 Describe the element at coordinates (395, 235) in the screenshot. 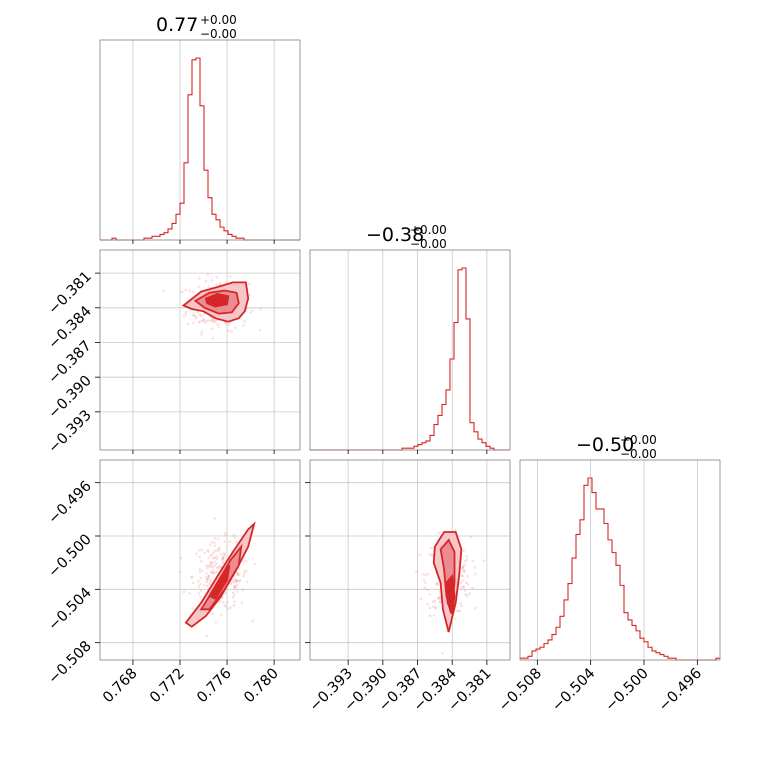

I see `panel-title: −0.38` at that location.